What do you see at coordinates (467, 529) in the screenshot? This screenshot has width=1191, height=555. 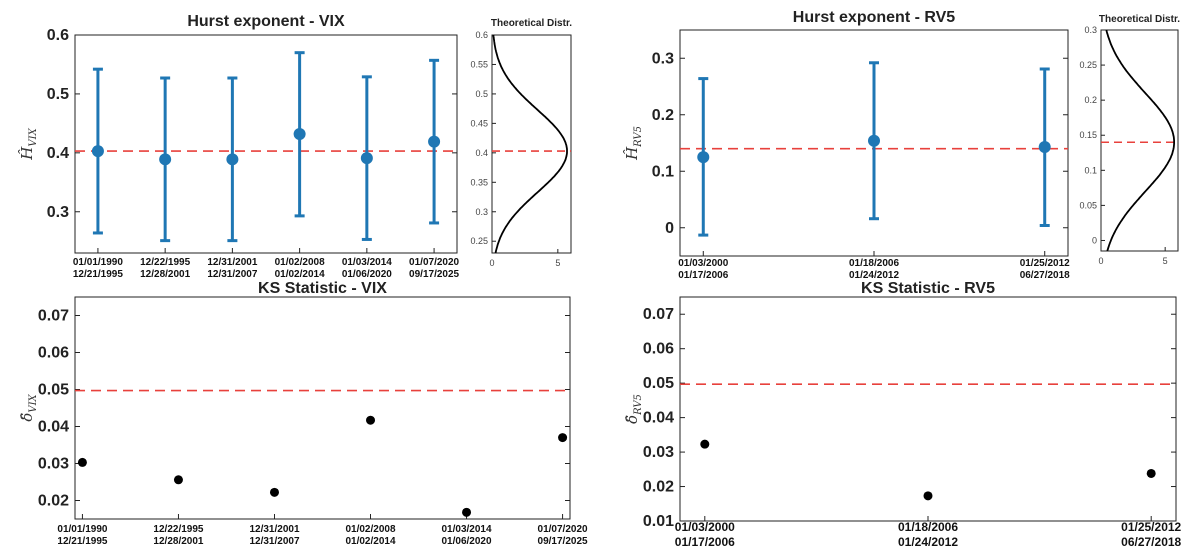 I see `x-tick-label-start: 01/03/2014` at bounding box center [467, 529].